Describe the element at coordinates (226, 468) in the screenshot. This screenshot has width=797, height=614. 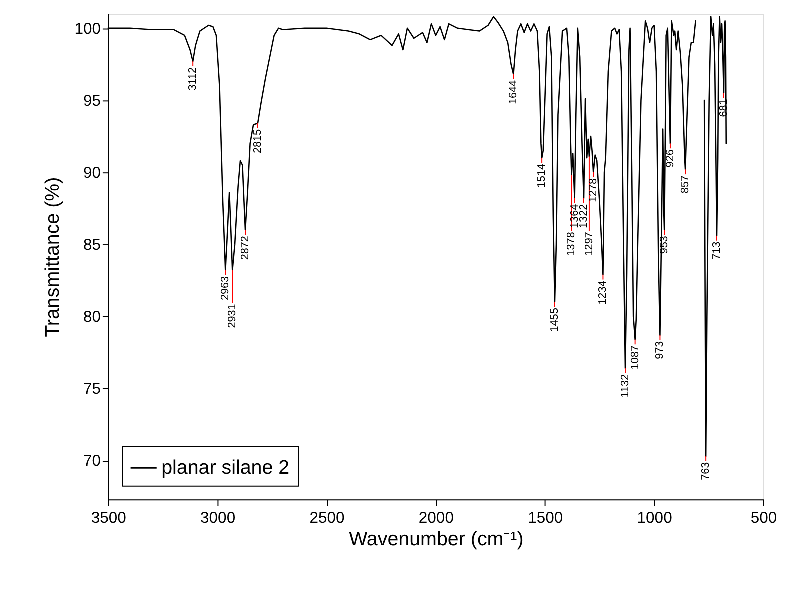
I see `legend-label: planar silane 2` at that location.